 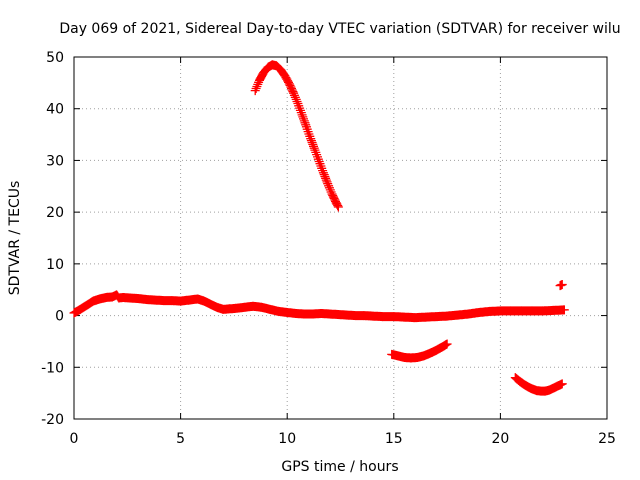 What do you see at coordinates (339, 467) in the screenshot?
I see `x-axis-label: GPS time / hours` at bounding box center [339, 467].